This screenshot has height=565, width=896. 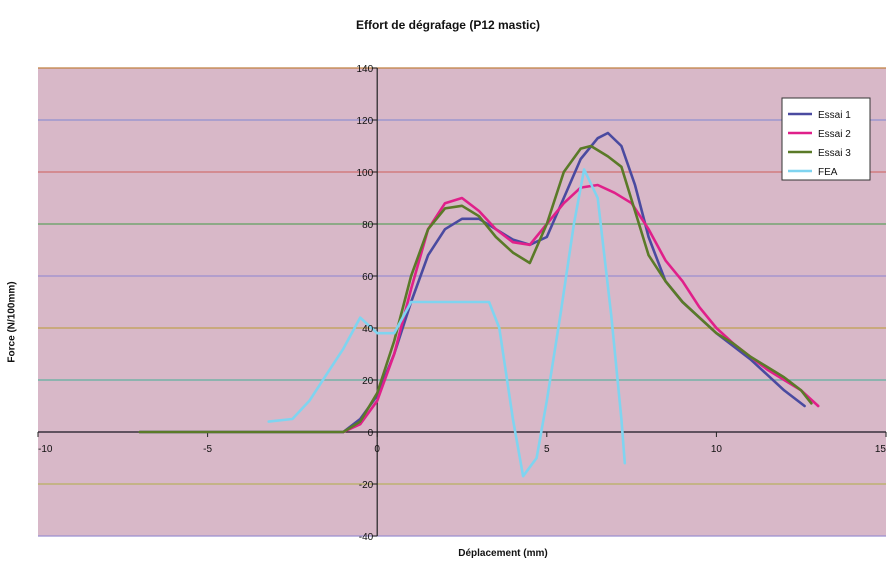 I want to click on x-axis-label: Déplacement (mm), so click(x=503, y=553).